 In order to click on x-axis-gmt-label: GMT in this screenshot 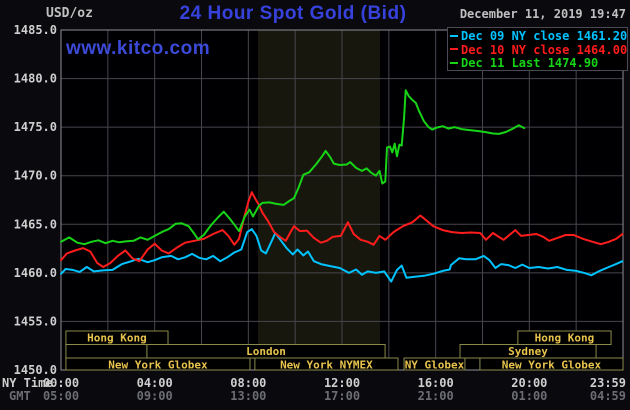, I will do `click(20, 396)`.